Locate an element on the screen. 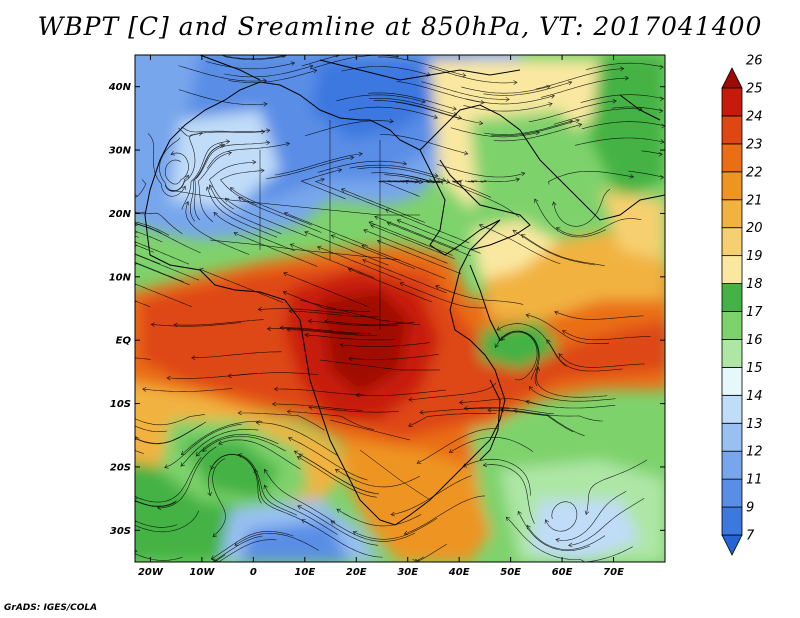 This screenshot has height=618, width=800. colorbar-label: 21 is located at coordinates (754, 200).